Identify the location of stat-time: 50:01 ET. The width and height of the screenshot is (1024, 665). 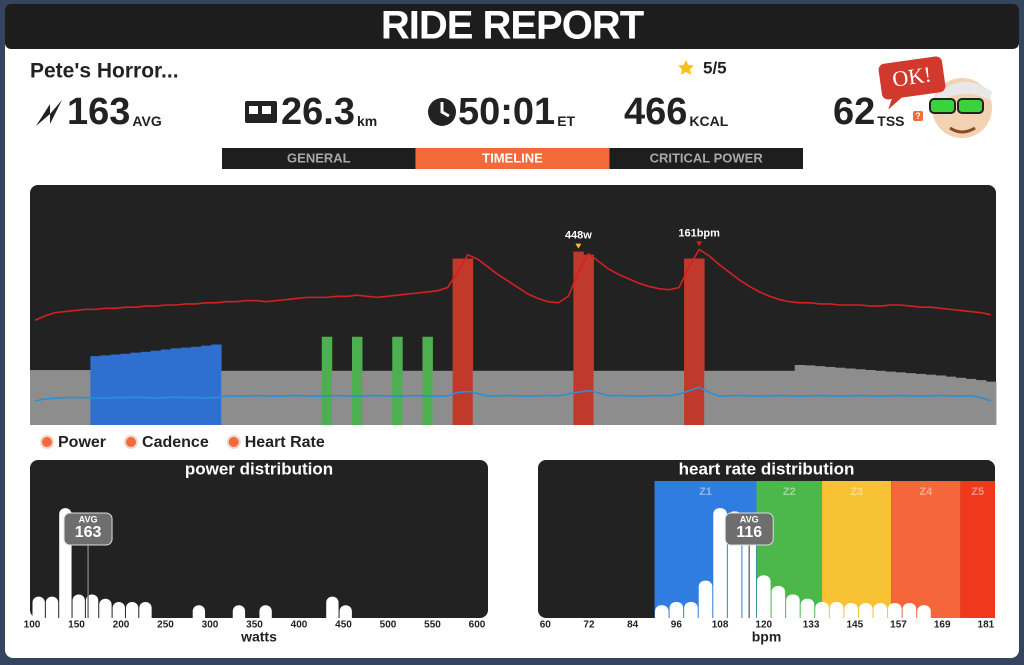
(517, 112).